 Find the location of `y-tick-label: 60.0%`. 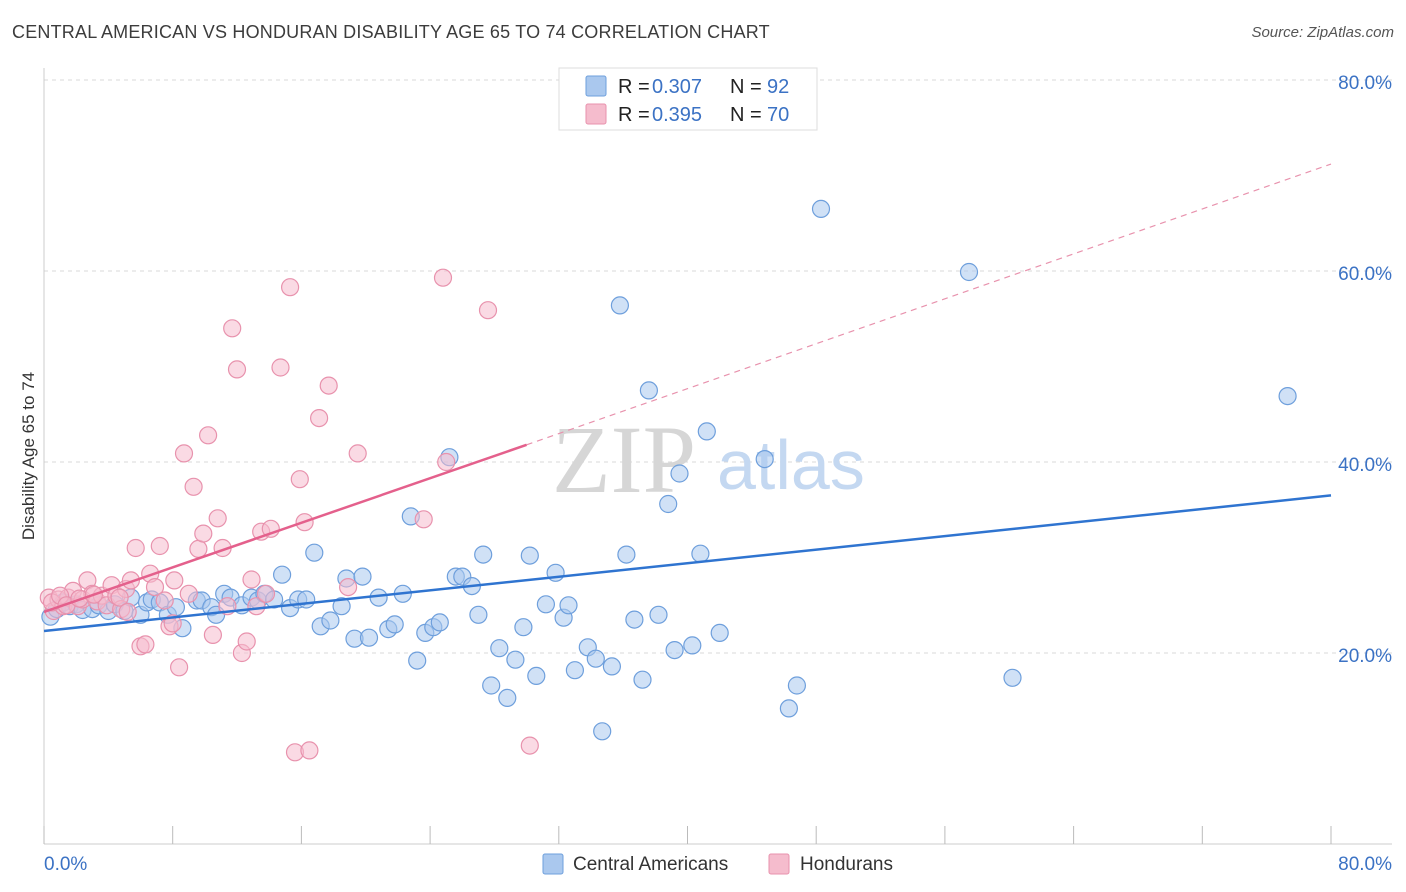

y-tick-label: 60.0% is located at coordinates (1365, 274).